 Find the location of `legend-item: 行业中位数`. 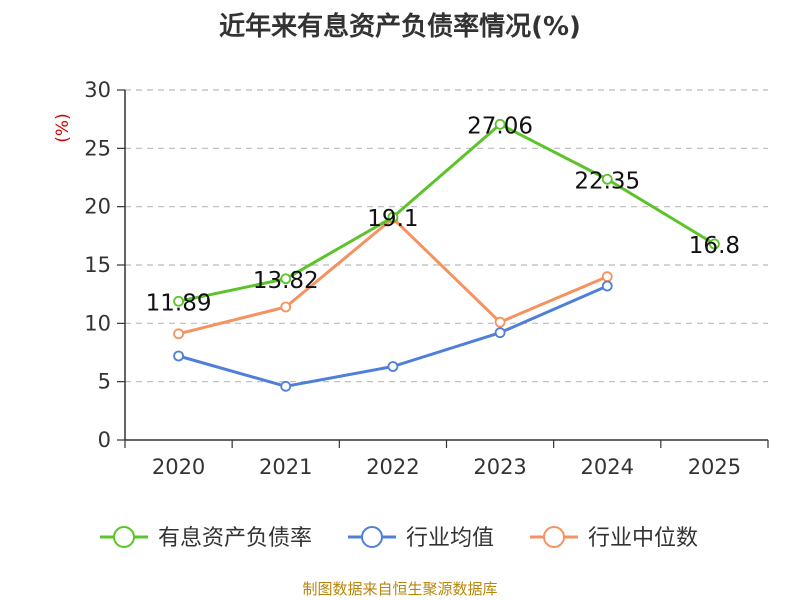

legend-item: 行业中位数 is located at coordinates (614, 538).